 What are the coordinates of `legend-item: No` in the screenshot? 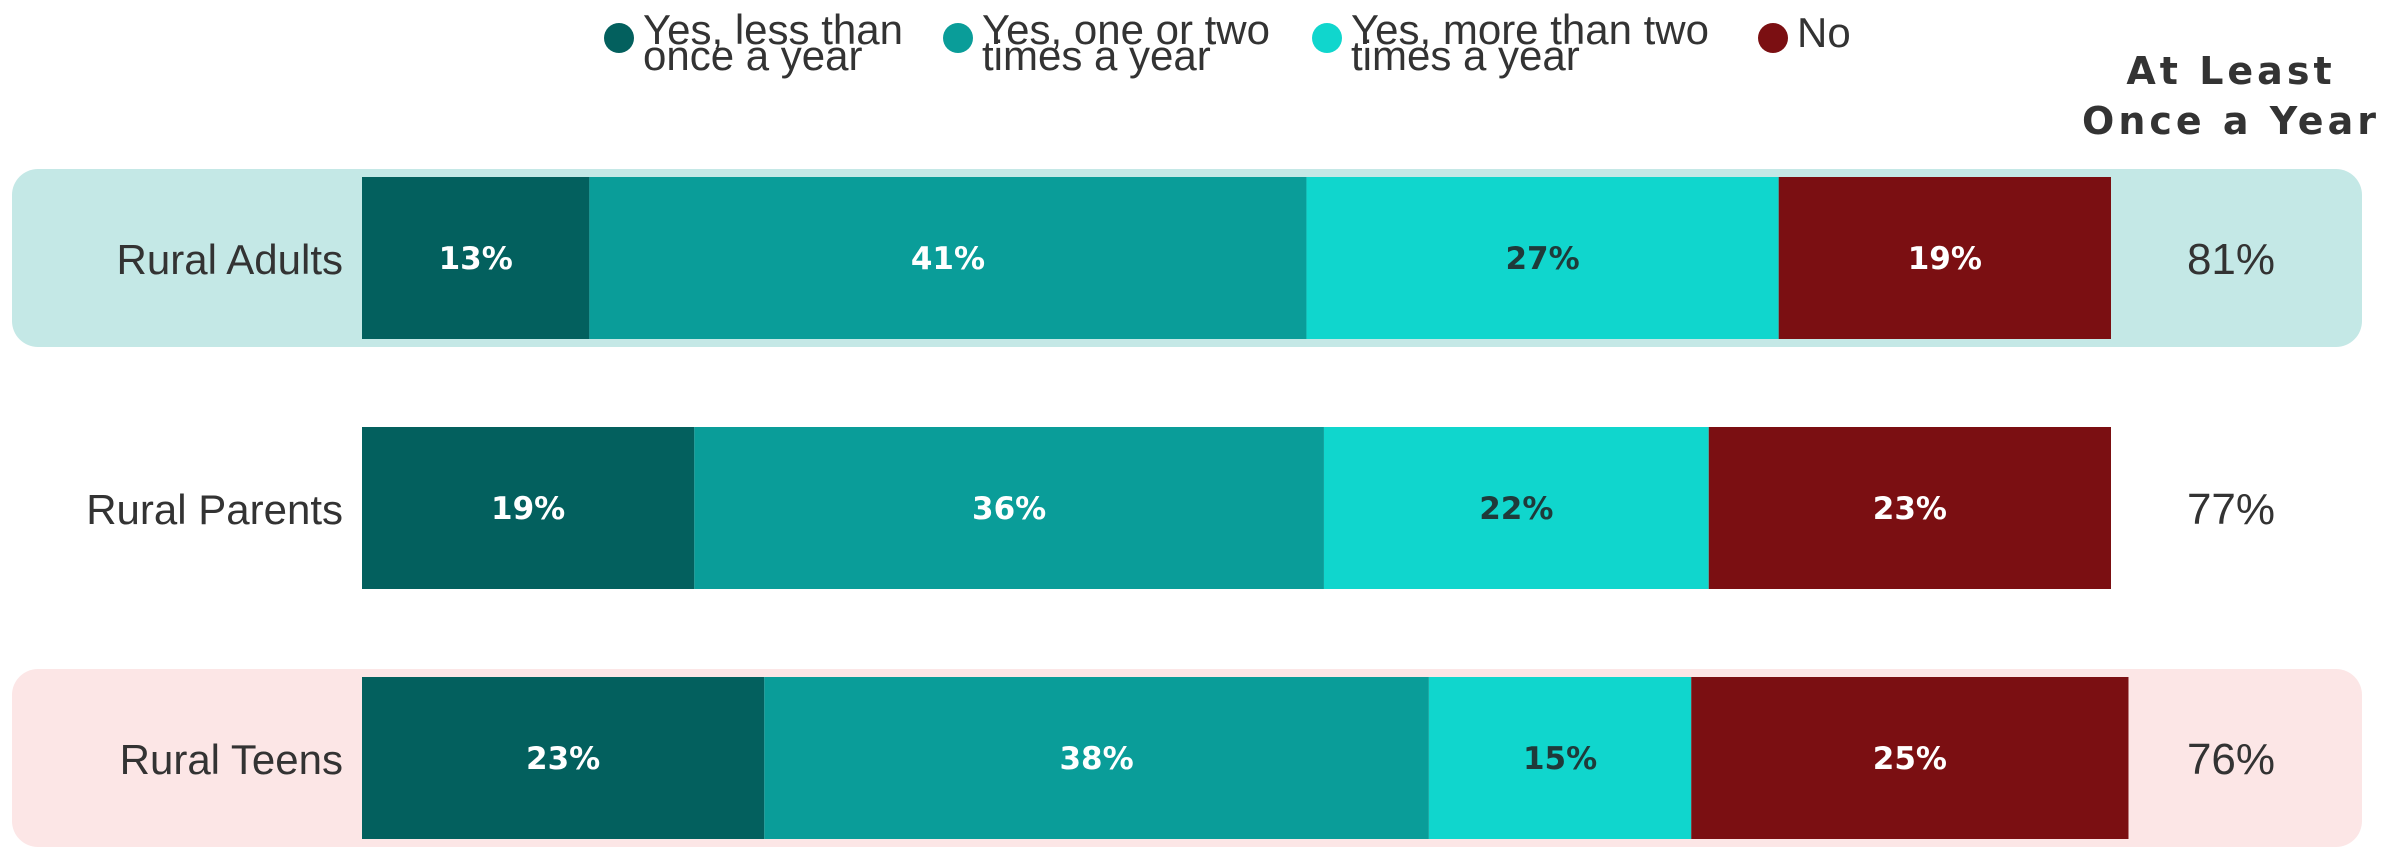 It's located at (1804, 32).